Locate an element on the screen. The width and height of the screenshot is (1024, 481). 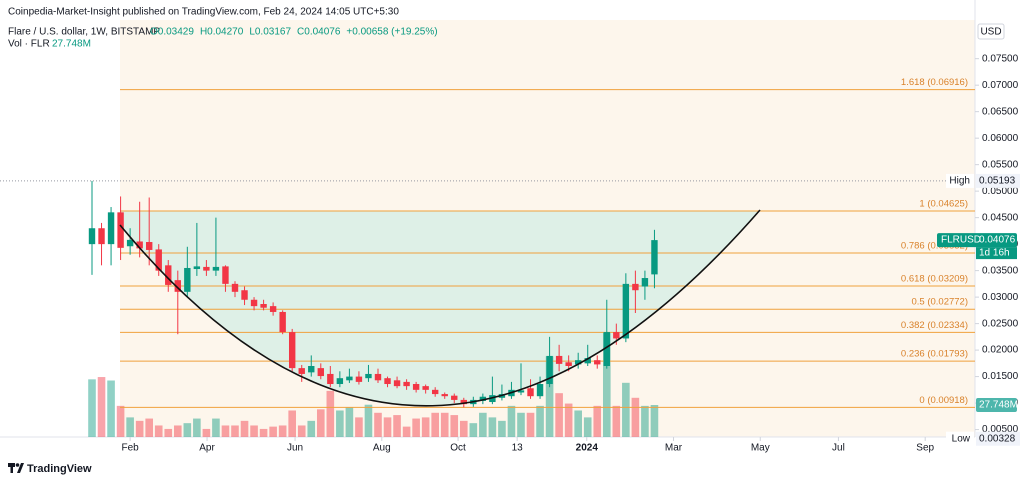
fib-label: 0.236 (0.01793) is located at coordinates (934, 354).